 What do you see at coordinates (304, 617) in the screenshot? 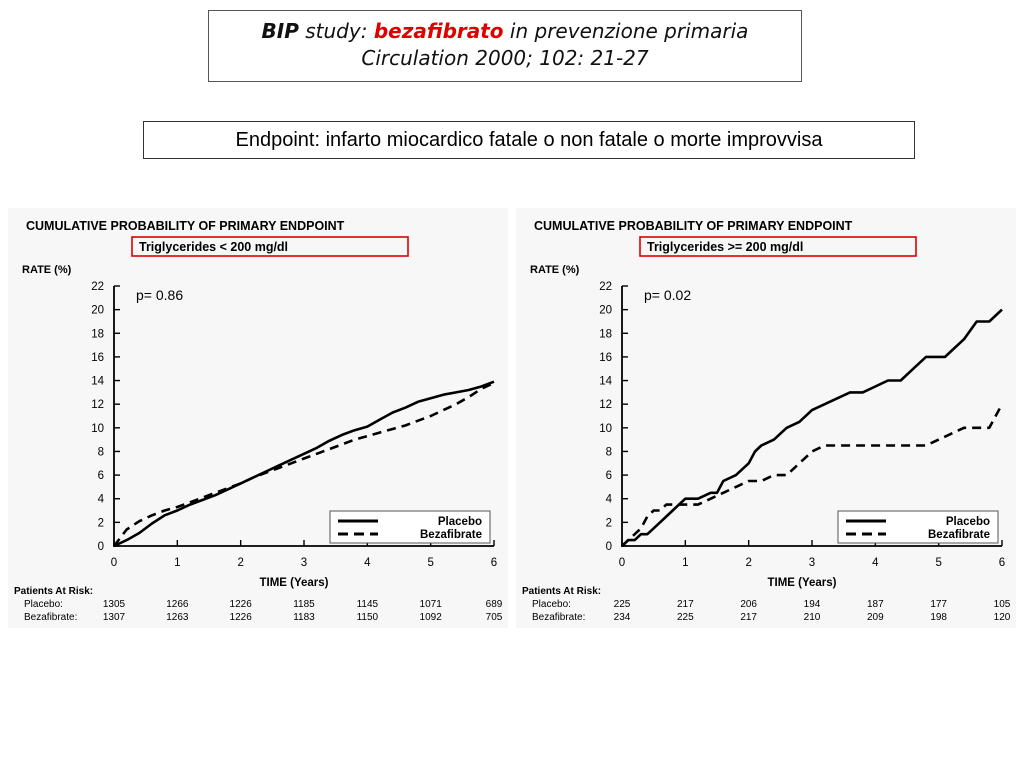
I see `chart0-at-risk-value: 1183` at bounding box center [304, 617].